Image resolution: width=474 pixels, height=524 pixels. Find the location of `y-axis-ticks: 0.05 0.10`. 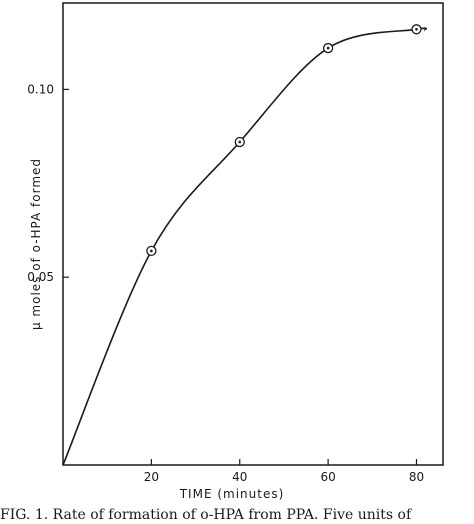

y-axis-ticks: 0.05 0.10 is located at coordinates (48, 183).